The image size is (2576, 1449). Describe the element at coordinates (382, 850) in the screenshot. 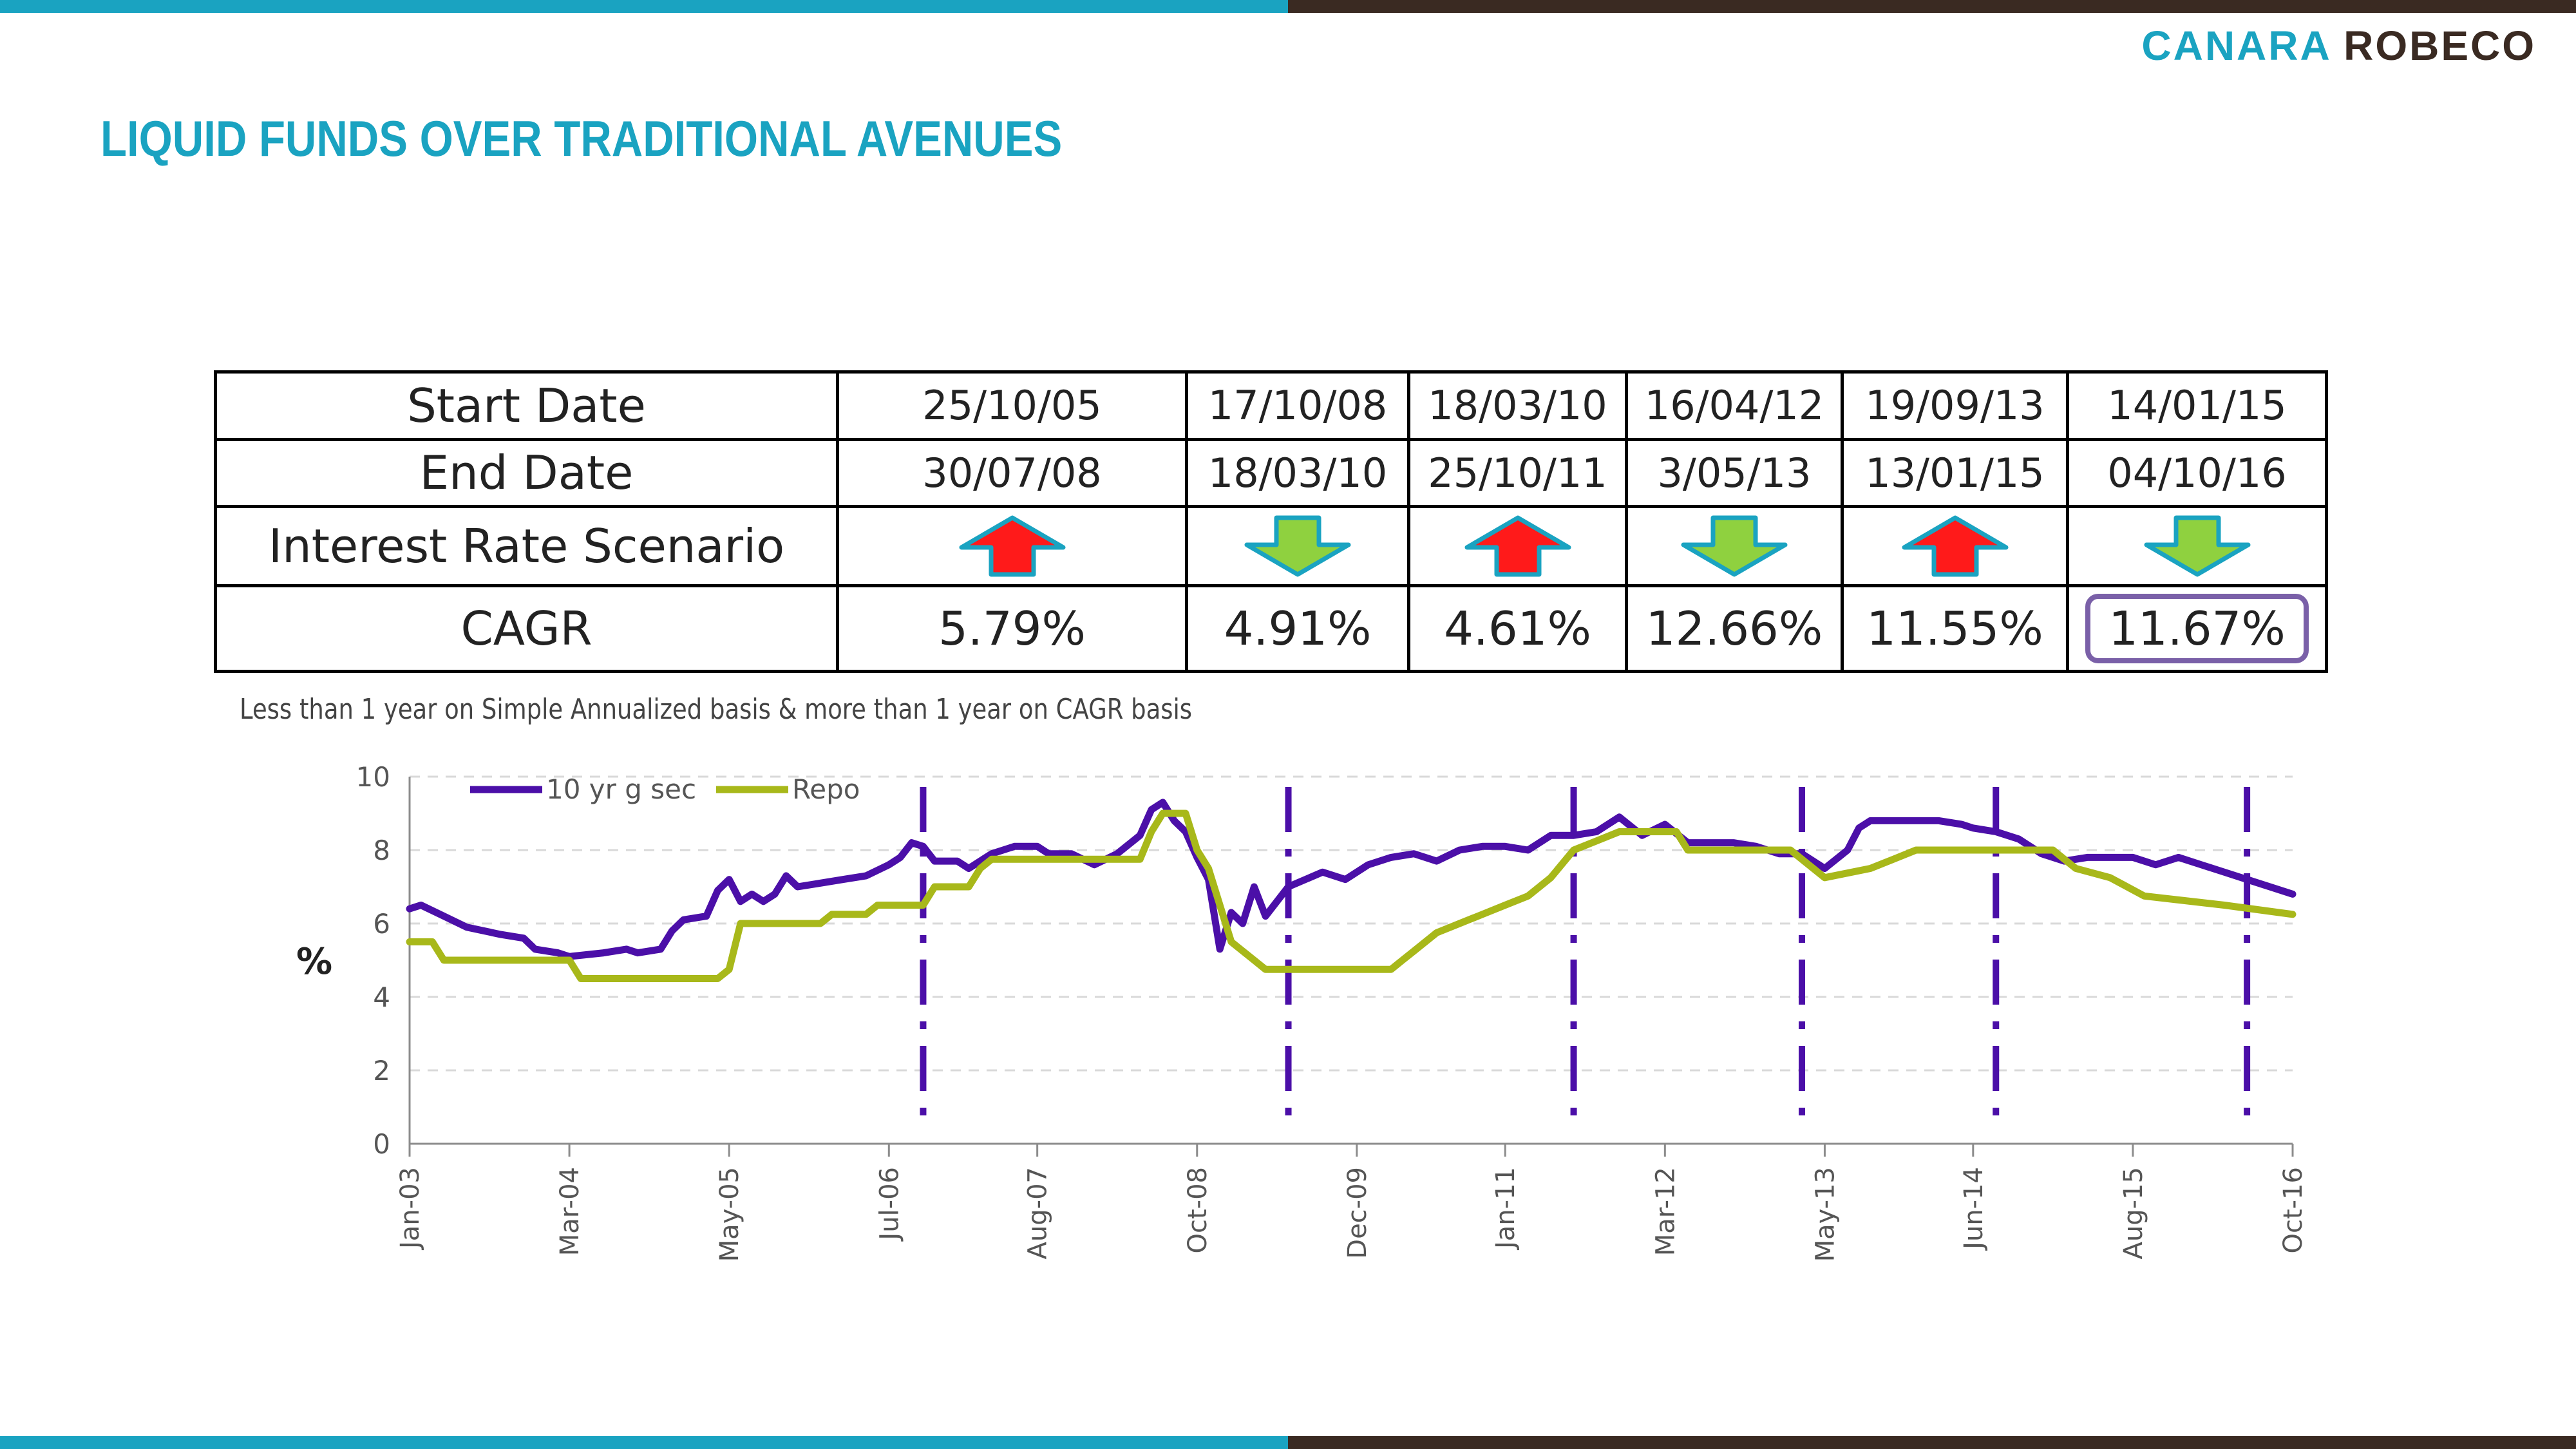

I see `y-tick-label: 8` at that location.